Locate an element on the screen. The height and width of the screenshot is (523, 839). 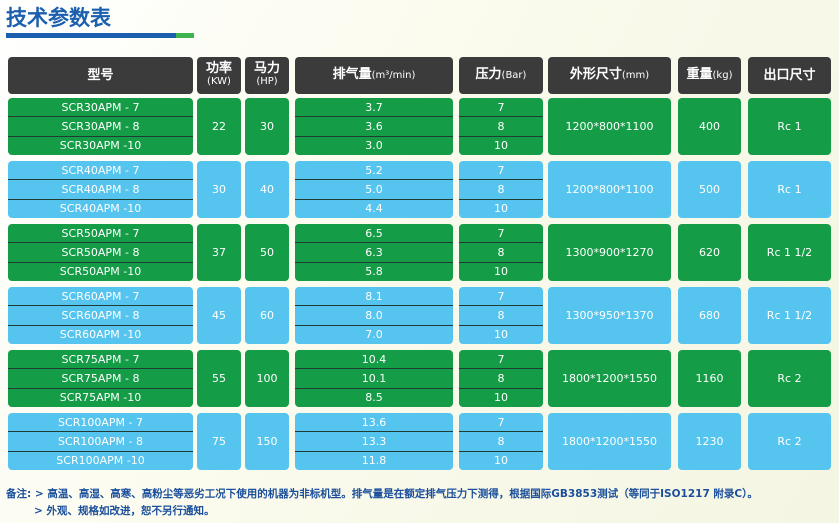
header-line: 型号 is located at coordinates (100, 75).